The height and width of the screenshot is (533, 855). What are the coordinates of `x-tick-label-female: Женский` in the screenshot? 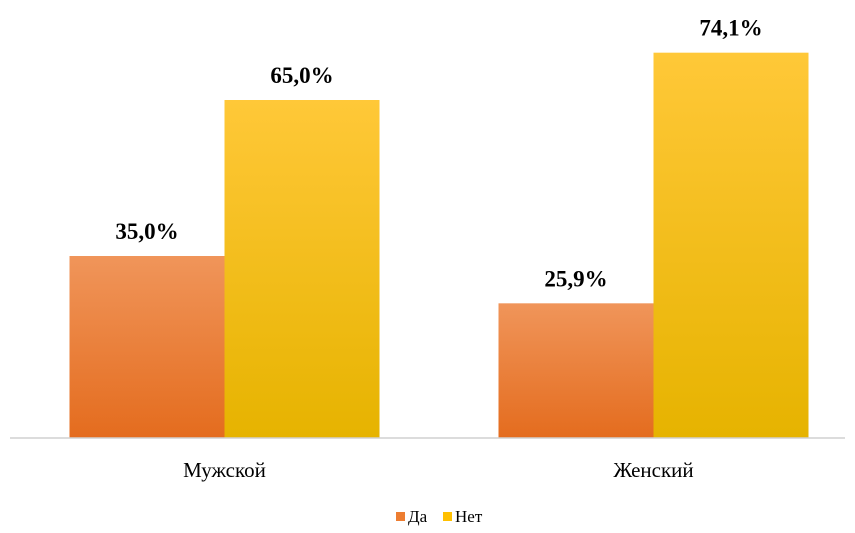 It's located at (653, 470).